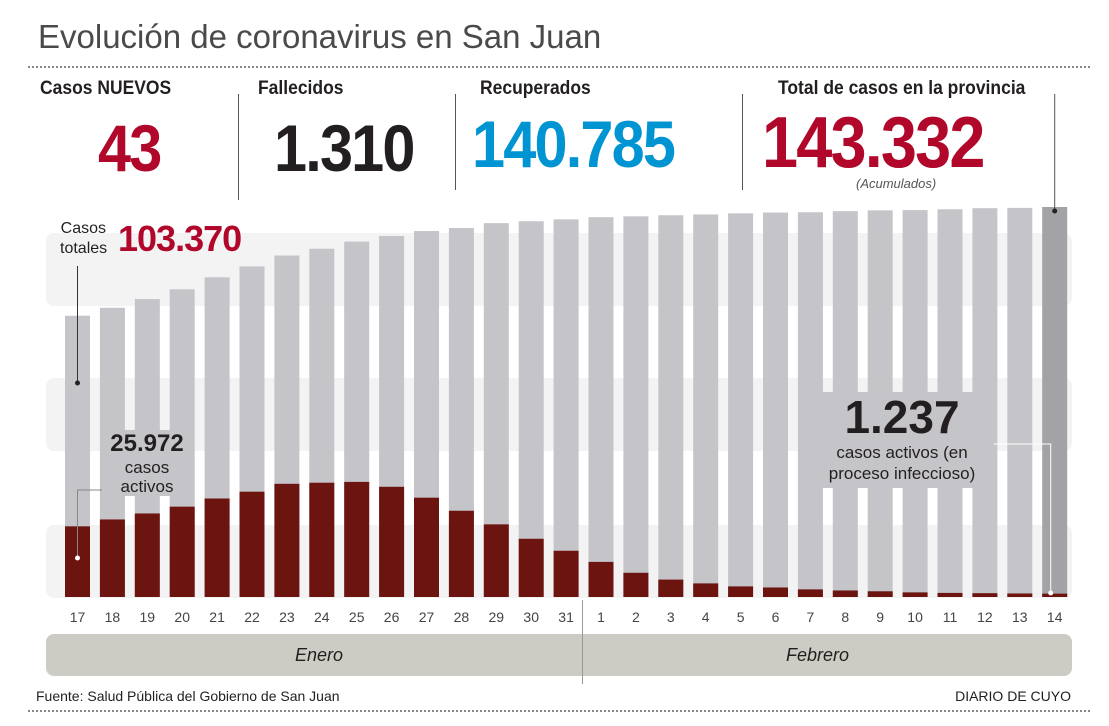 The height and width of the screenshot is (726, 1109). What do you see at coordinates (636, 617) in the screenshot?
I see `x-tick-label: 2` at bounding box center [636, 617].